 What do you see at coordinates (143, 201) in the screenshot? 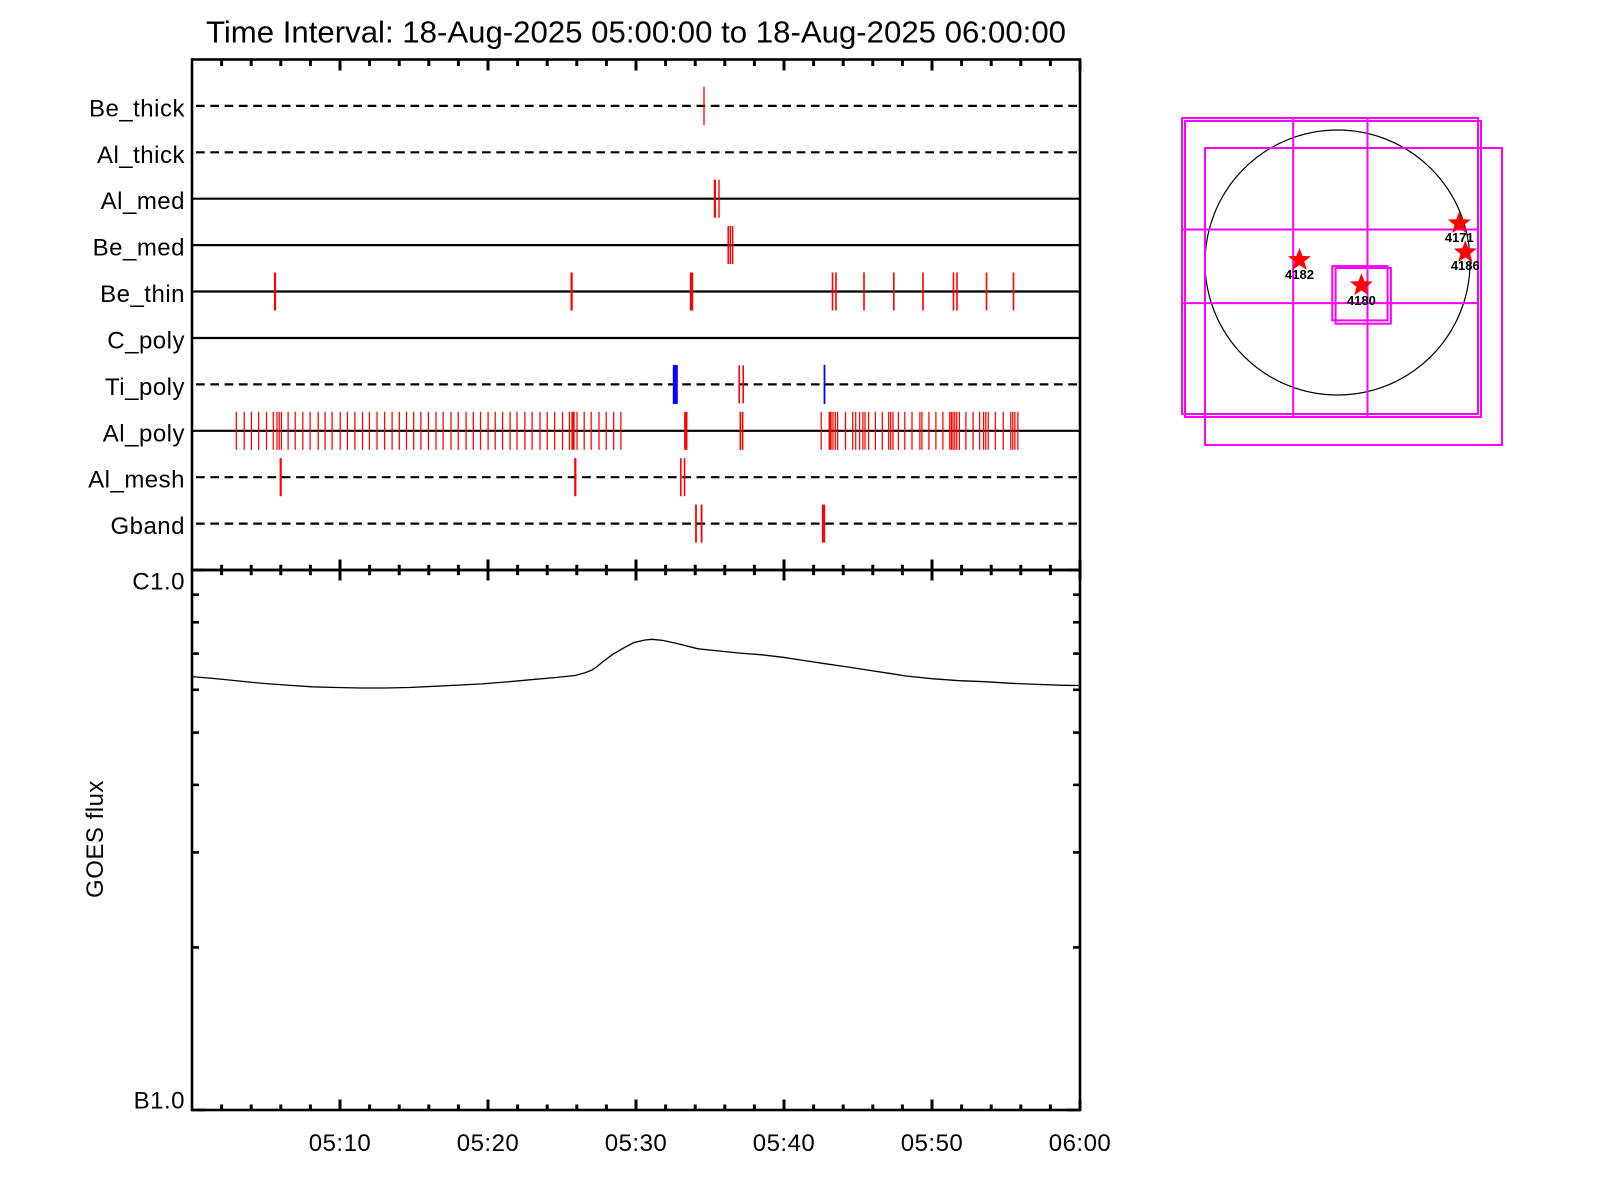
I see `svg-text: Al_med` at bounding box center [143, 201].